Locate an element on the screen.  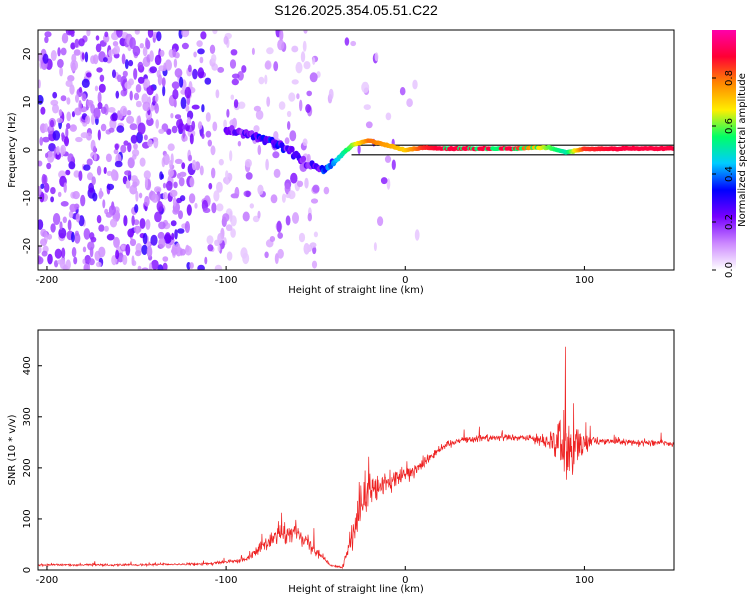
colorbar-tick-label: 0.6 is located at coordinates (729, 126).